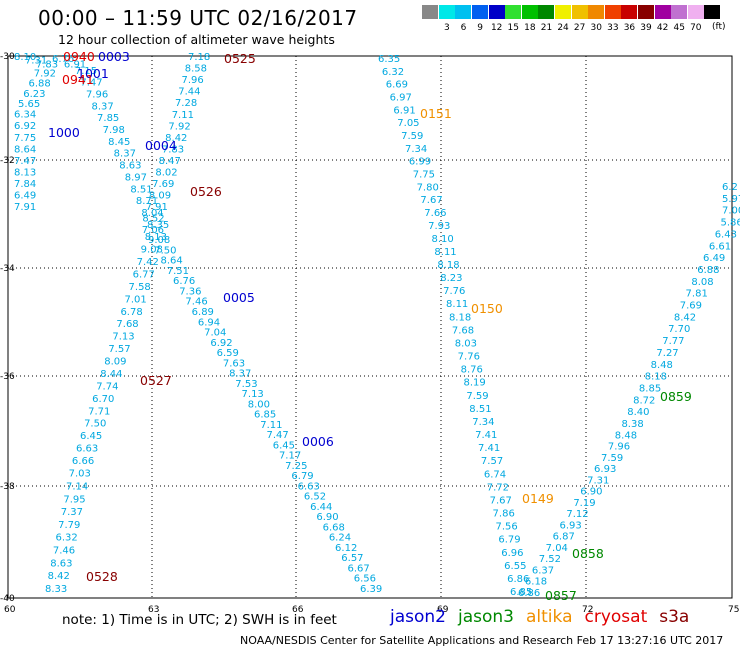 This screenshot has width=740, height=650. What do you see at coordinates (192, 80) in the screenshot?
I see `swh-value: 7.96` at bounding box center [192, 80].